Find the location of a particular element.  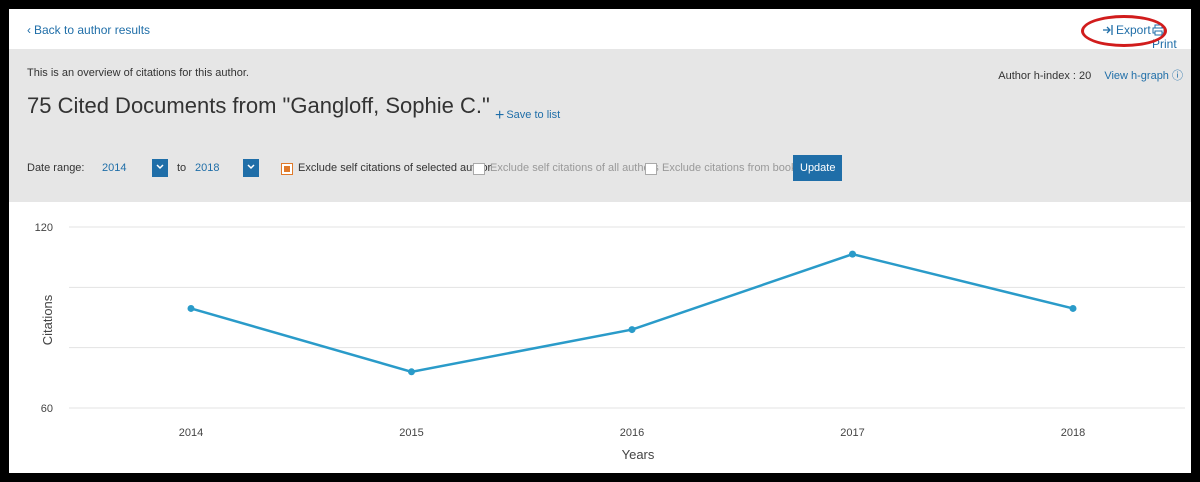

to-label: to is located at coordinates (182, 168).